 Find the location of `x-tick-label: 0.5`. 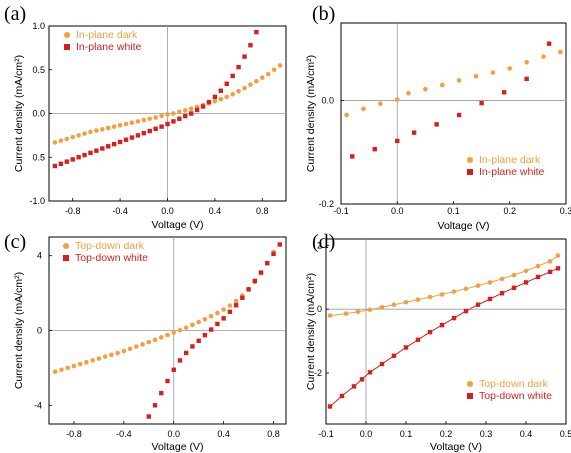

x-tick-label: 0.5 is located at coordinates (565, 434).